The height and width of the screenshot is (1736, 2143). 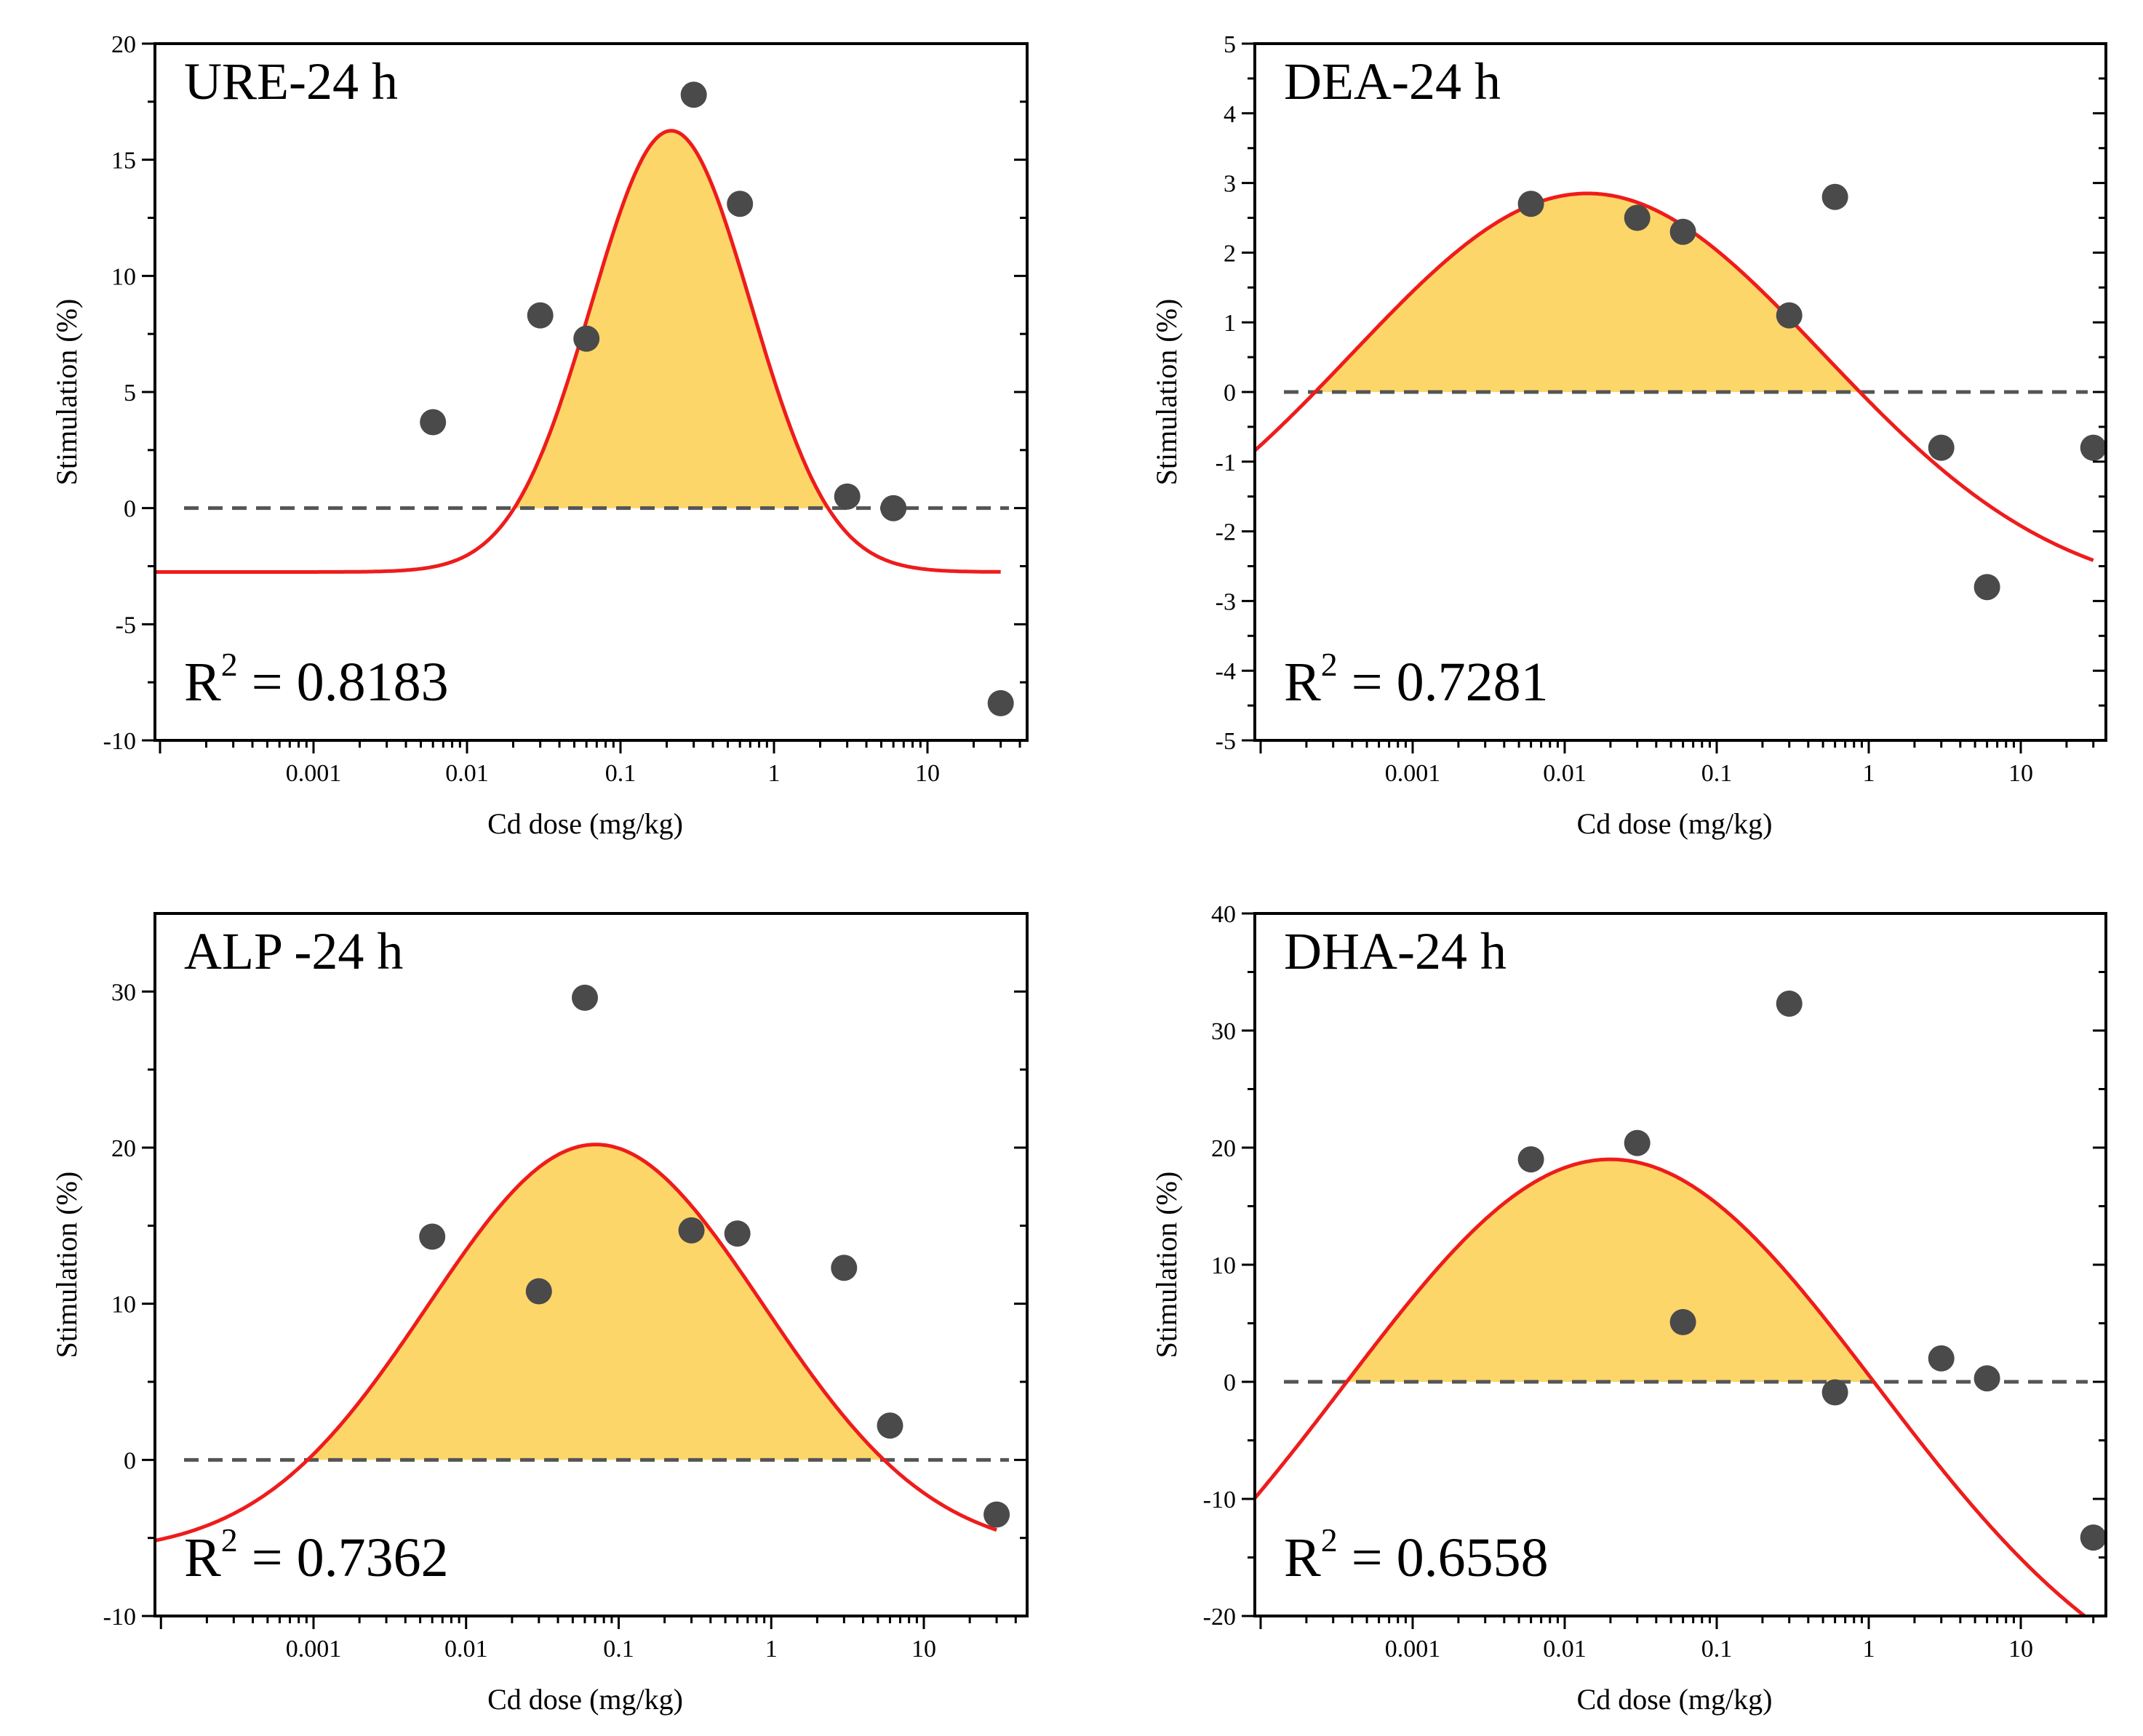 What do you see at coordinates (1443, 1557) in the screenshot?
I see `r-squared-value: = 0.6558` at bounding box center [1443, 1557].